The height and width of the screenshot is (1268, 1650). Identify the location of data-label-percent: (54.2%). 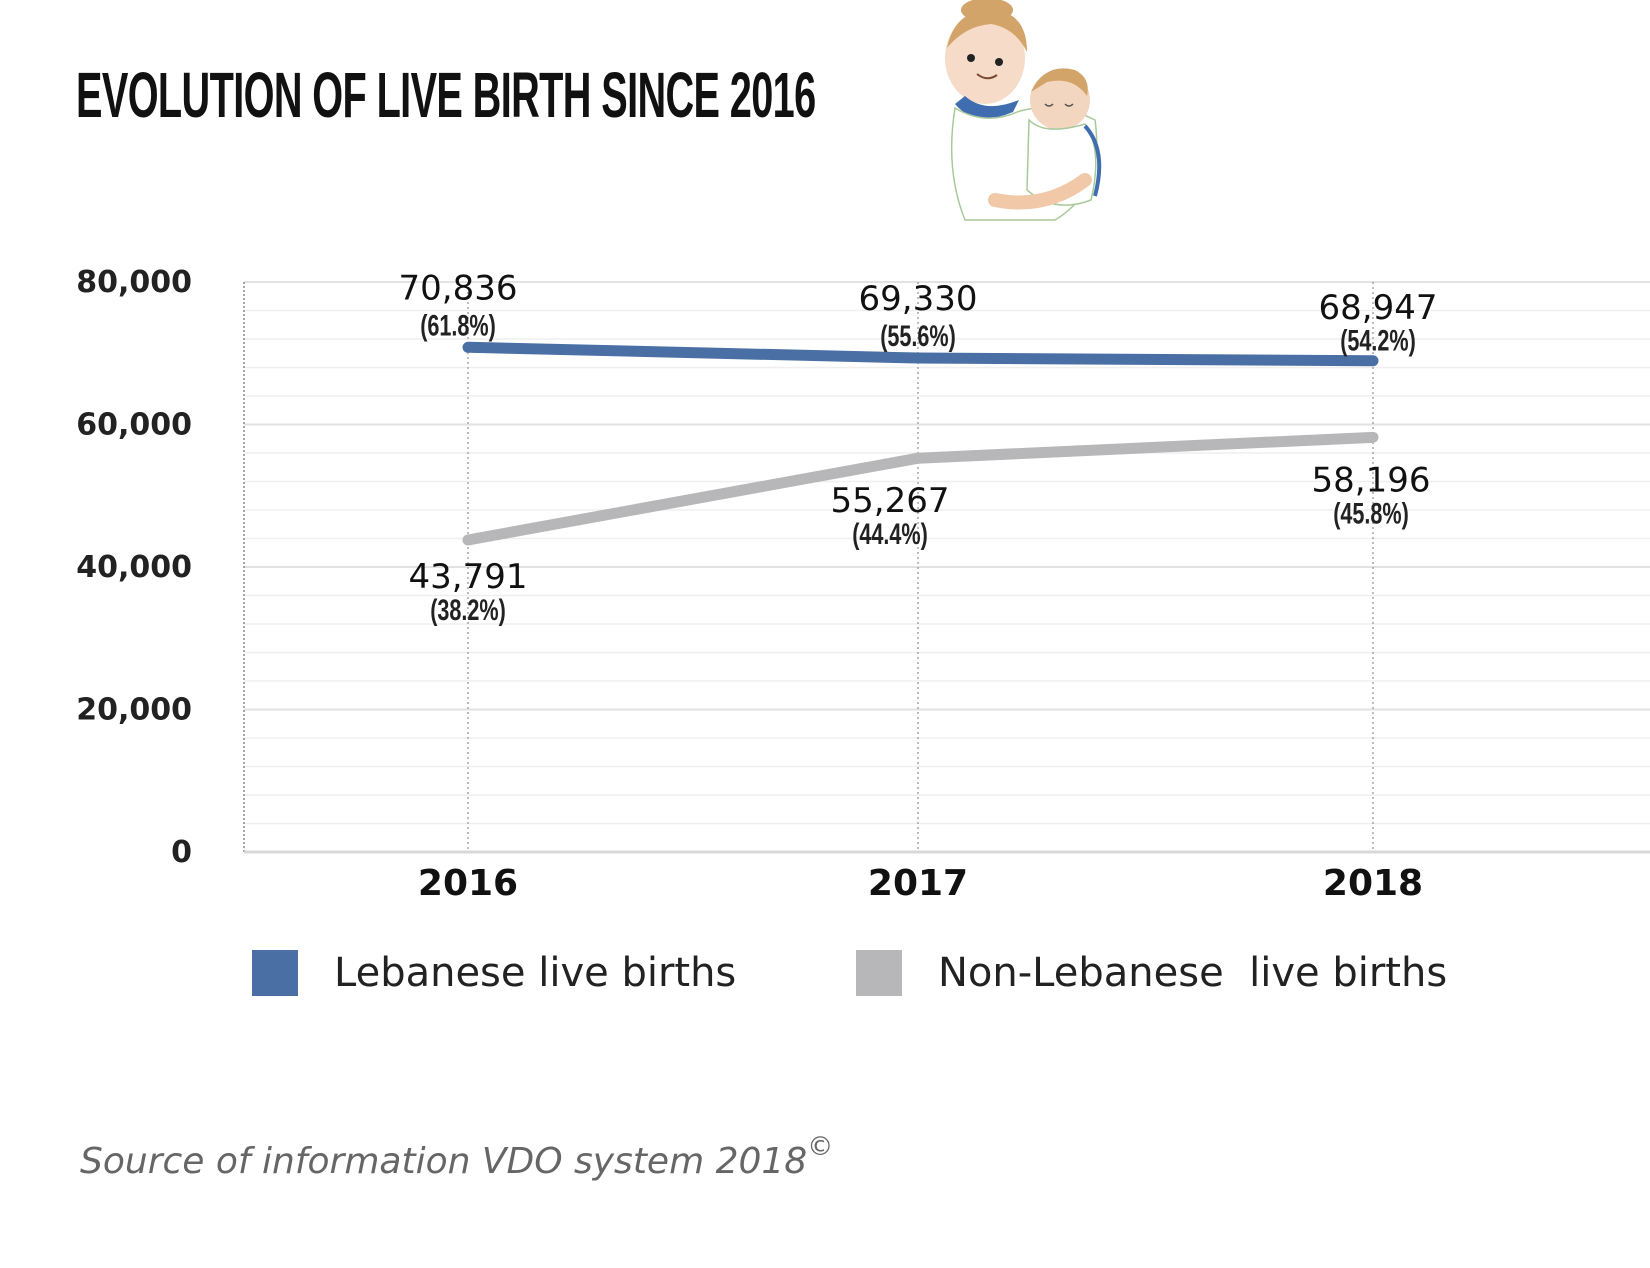
(1378, 340).